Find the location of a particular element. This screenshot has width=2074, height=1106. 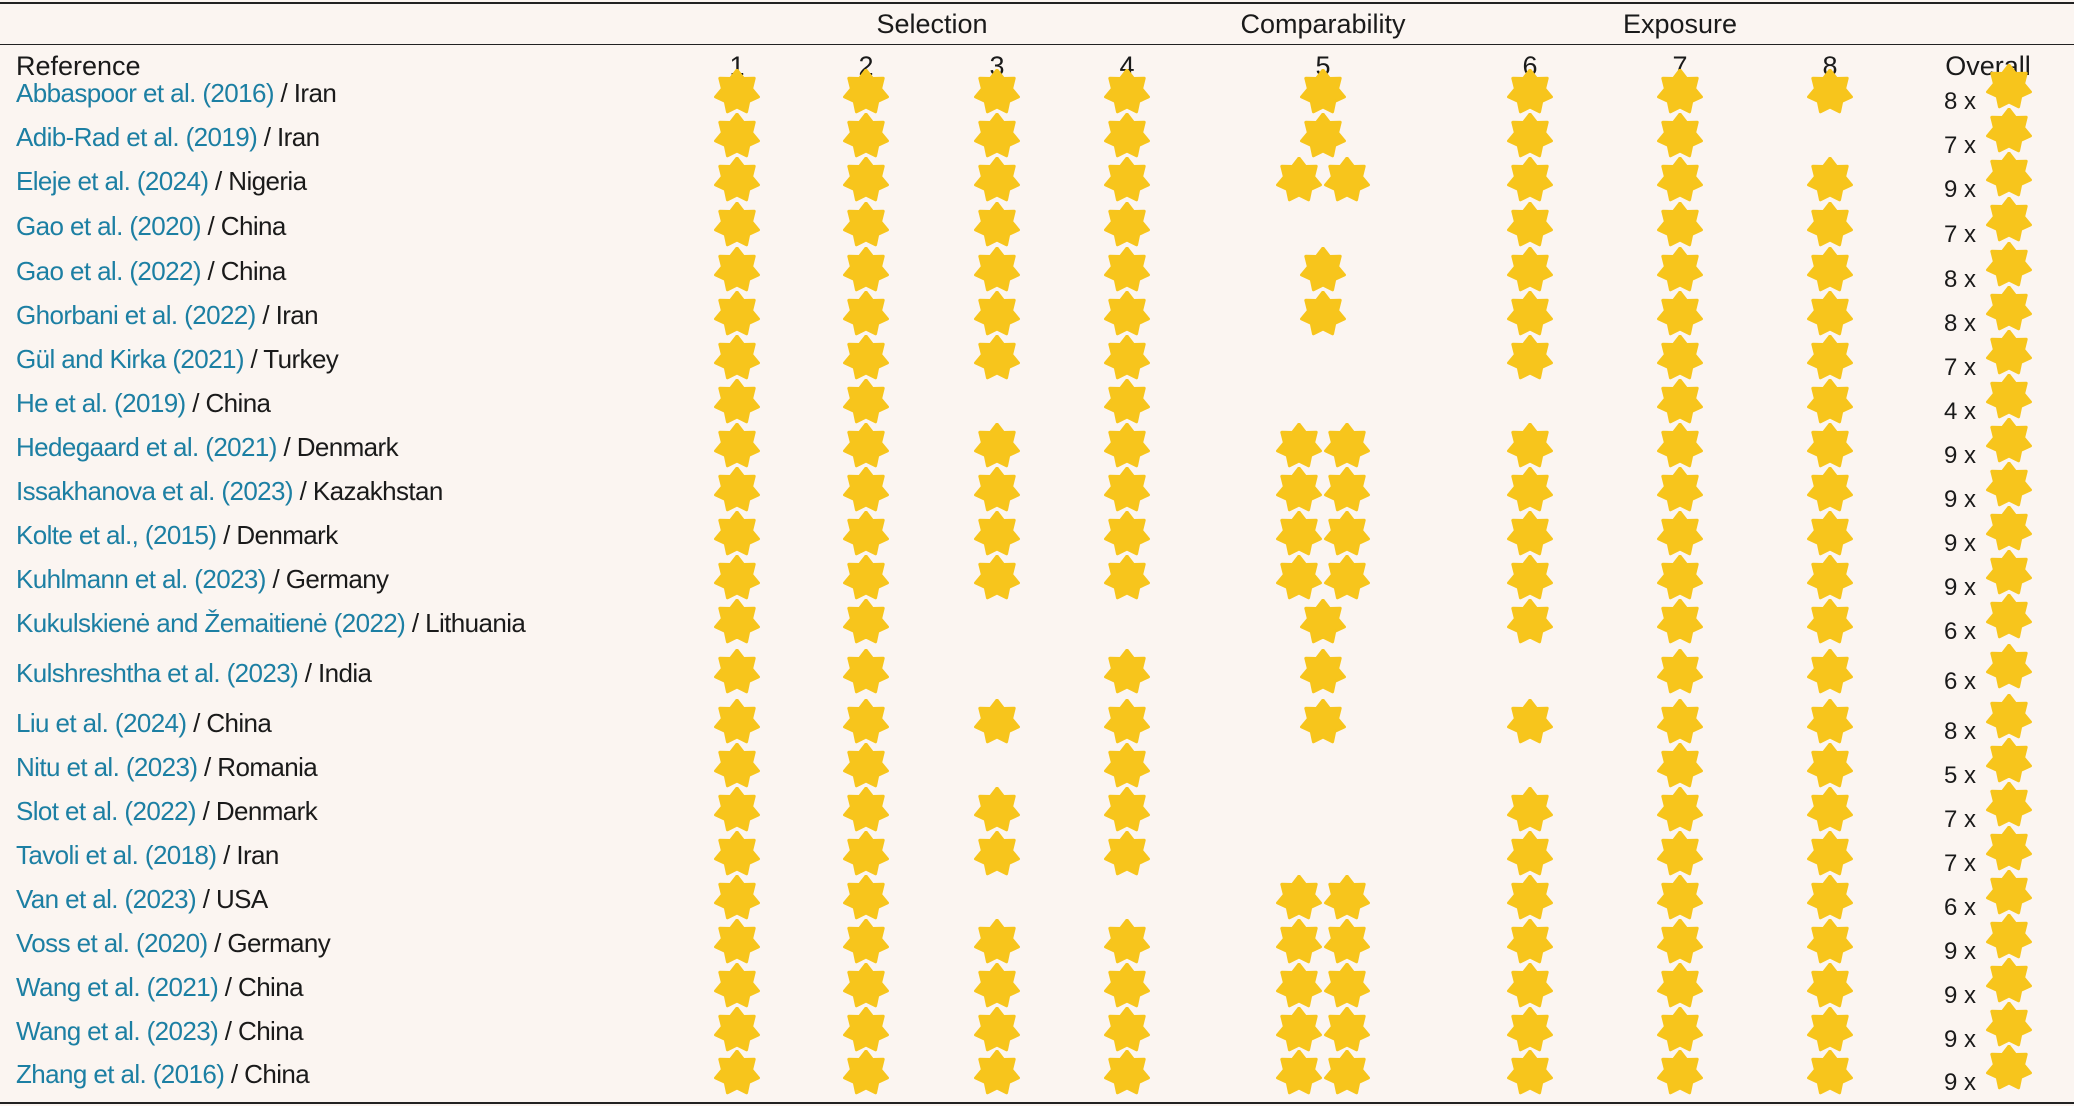

citation-link: Gao et al. (2020) is located at coordinates (109, 226).